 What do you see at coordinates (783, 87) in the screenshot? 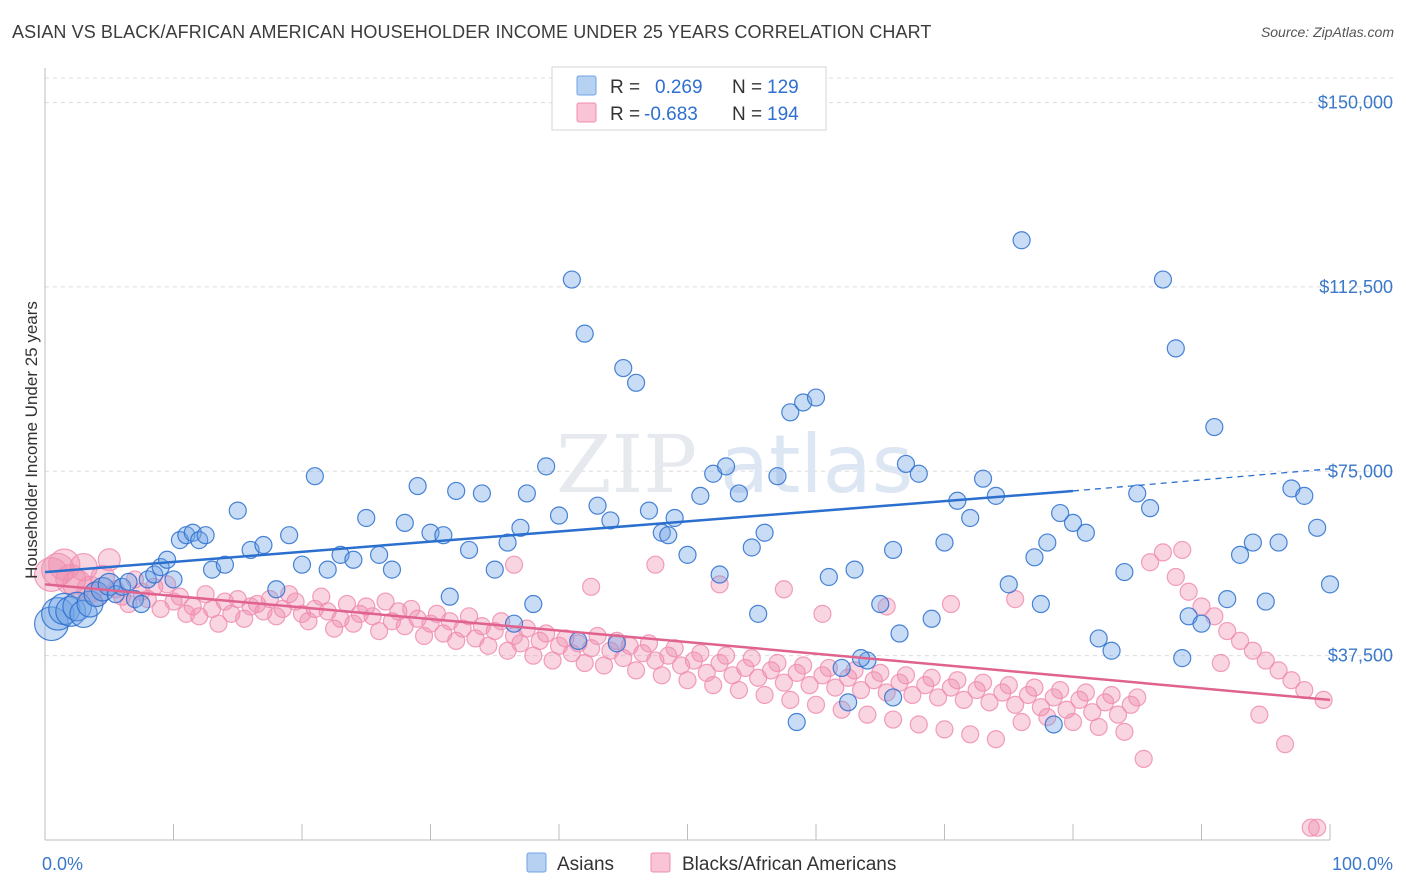
I see `legend-n-value: 129` at bounding box center [783, 87].